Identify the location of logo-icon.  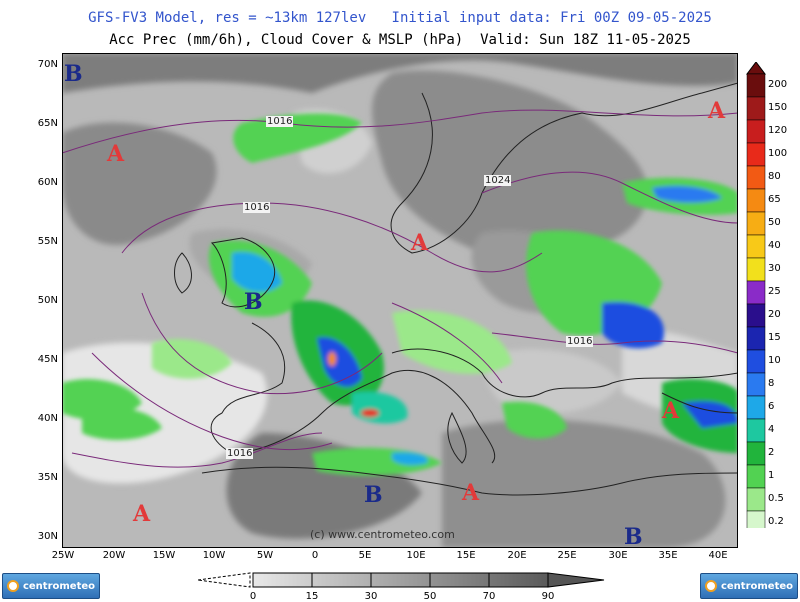
(710, 586).